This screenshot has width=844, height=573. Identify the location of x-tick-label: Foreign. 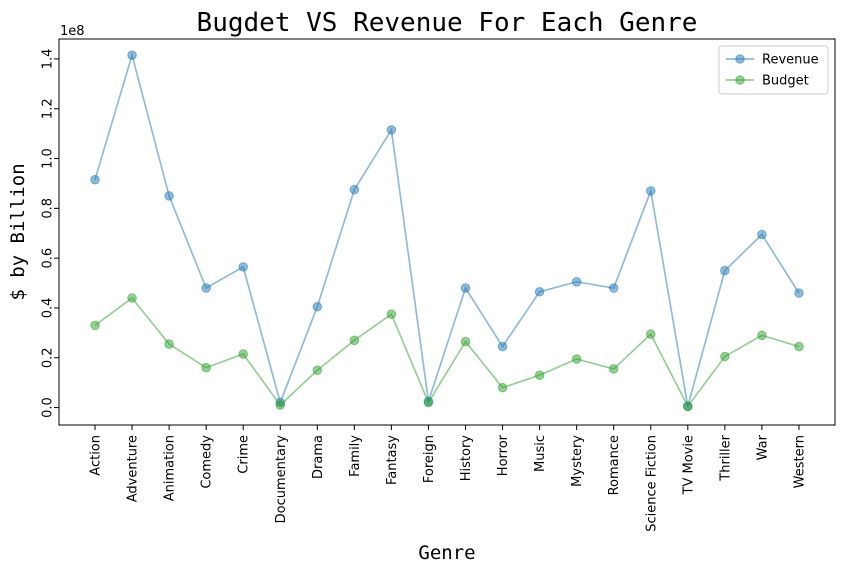
(429, 459).